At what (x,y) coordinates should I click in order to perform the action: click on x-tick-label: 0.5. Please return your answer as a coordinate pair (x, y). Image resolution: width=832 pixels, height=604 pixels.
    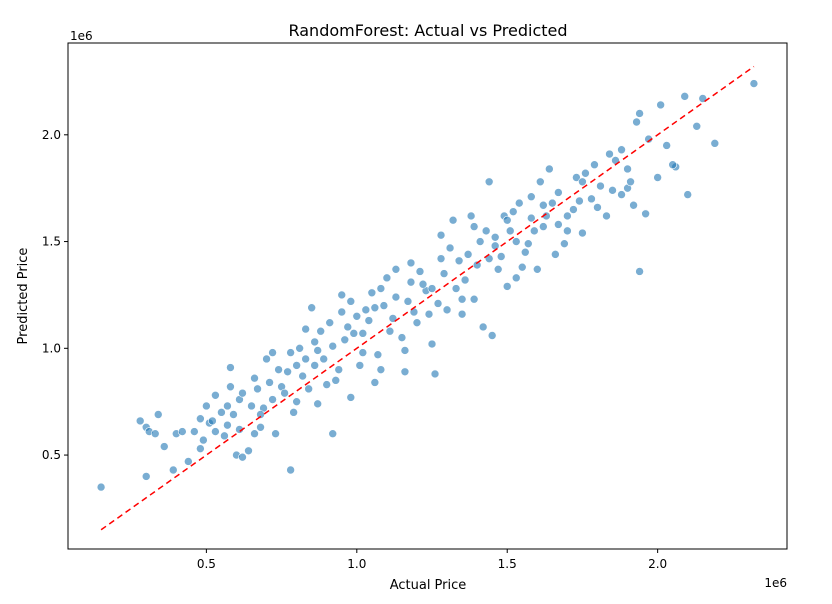
    Looking at the image, I should click on (206, 564).